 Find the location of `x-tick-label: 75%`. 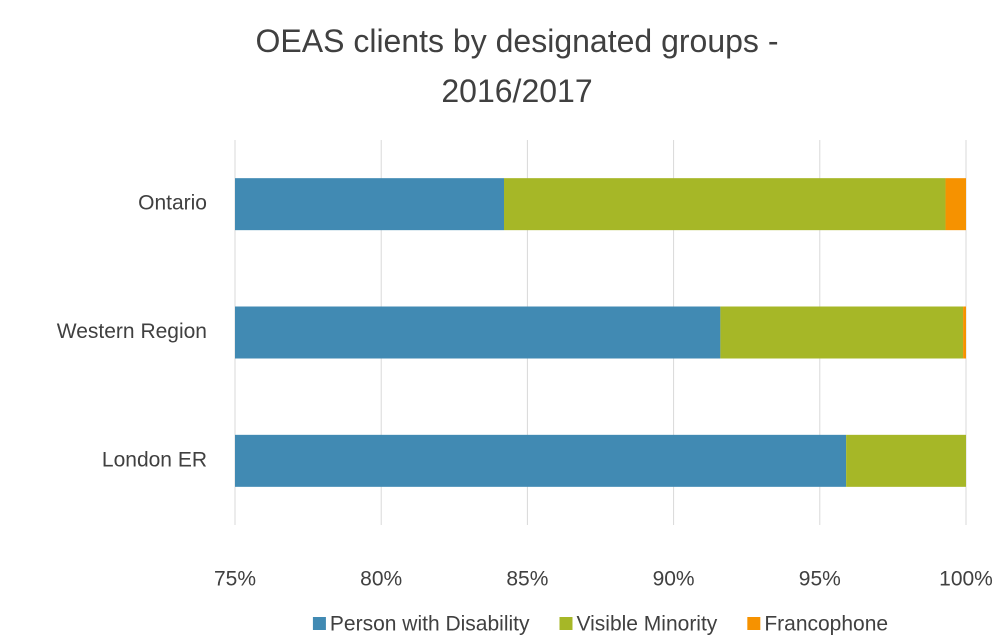

x-tick-label: 75% is located at coordinates (235, 579).